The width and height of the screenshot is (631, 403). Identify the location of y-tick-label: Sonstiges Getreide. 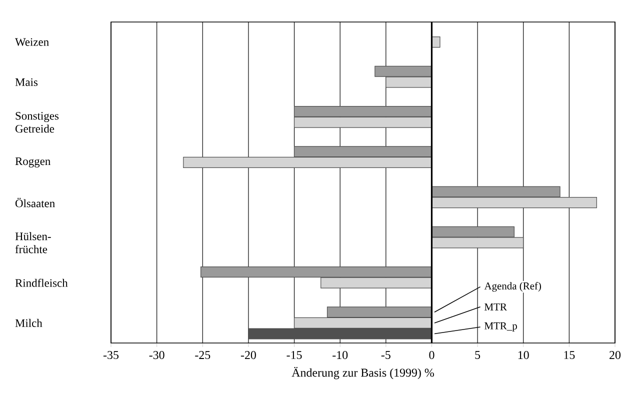
(37, 122).